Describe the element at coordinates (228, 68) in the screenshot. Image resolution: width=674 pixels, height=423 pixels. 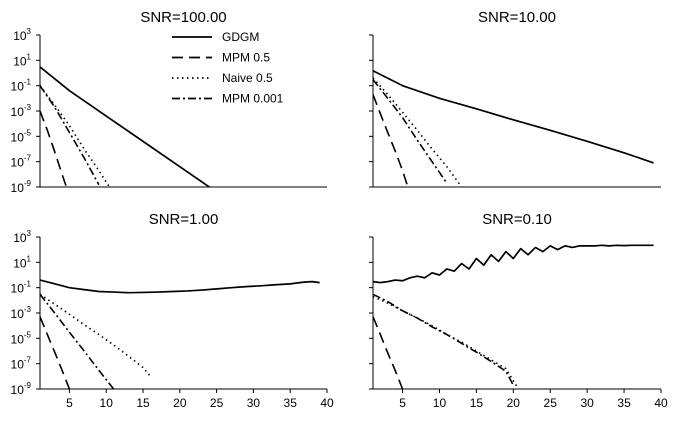
I see `legend: GDGM MPM 0.5 Naive 0.5 MPM 0.001` at that location.